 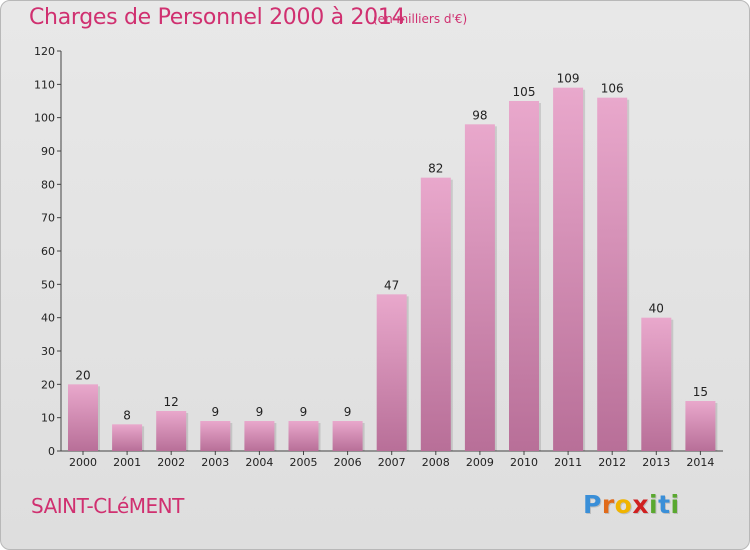 I want to click on y-tick-label: 50, so click(x=48, y=284).